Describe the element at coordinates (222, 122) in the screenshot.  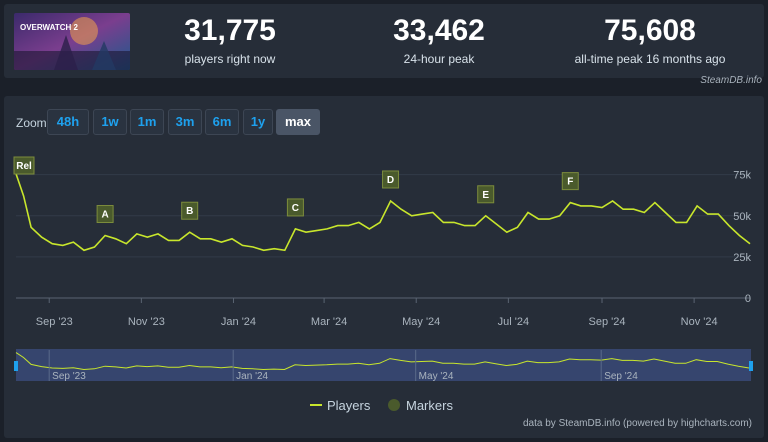
I see `zoom-6m-button: 6m` at that location.